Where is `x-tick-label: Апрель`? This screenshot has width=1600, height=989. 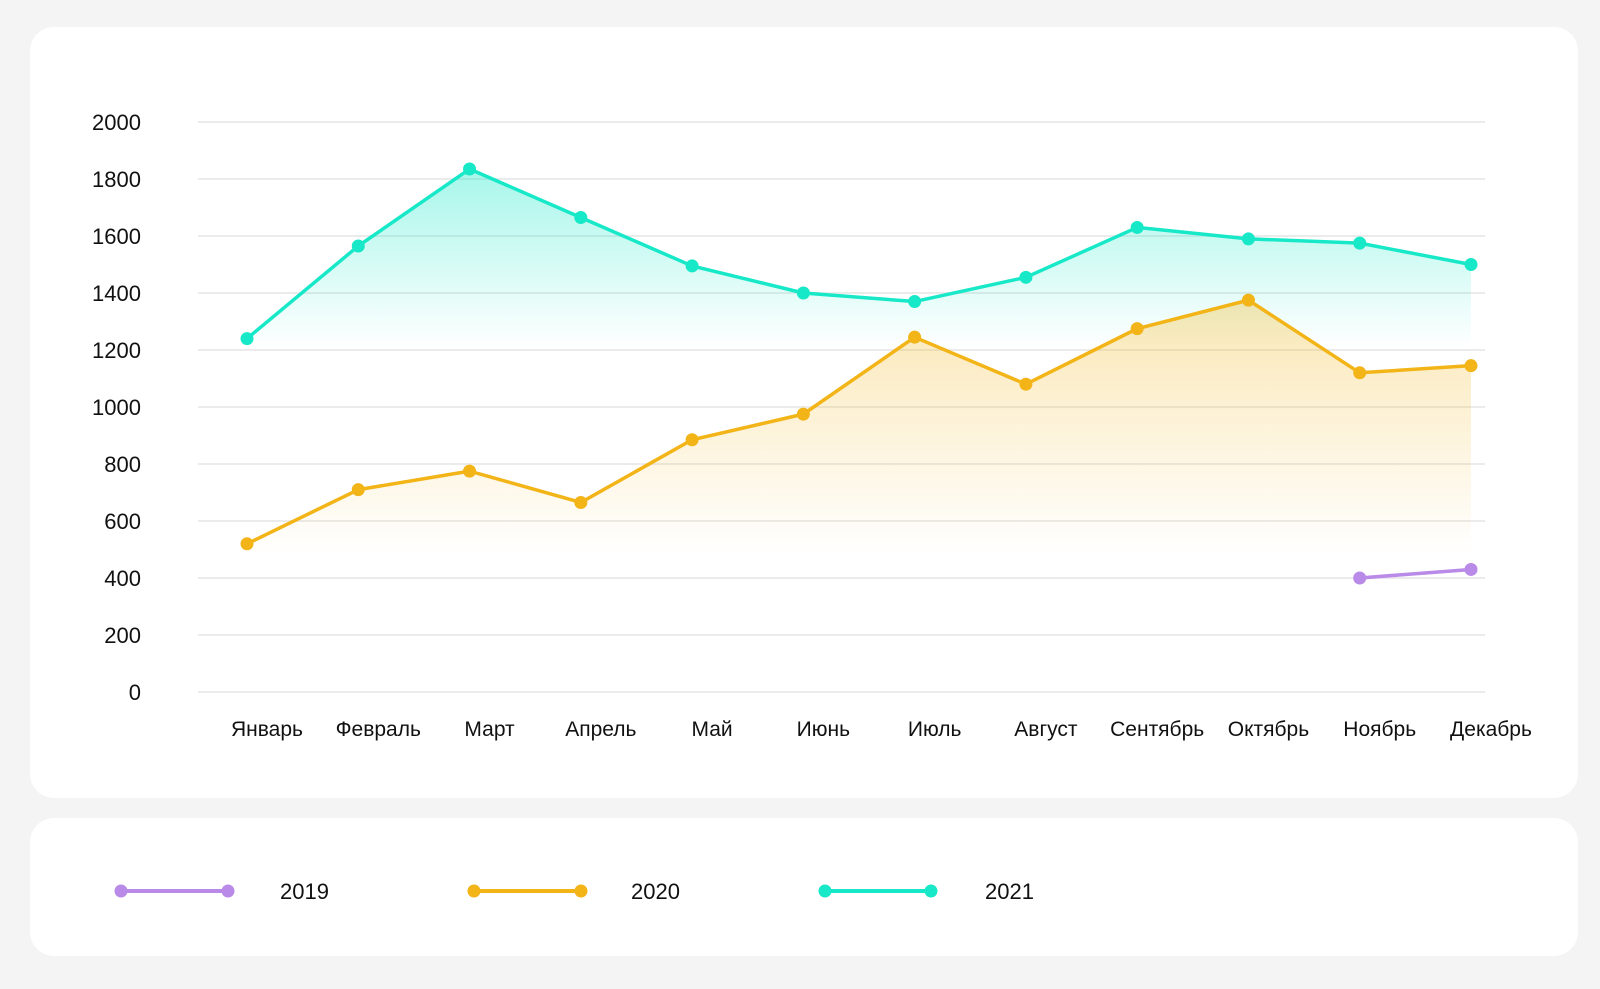 x-tick-label: Апрель is located at coordinates (600, 729).